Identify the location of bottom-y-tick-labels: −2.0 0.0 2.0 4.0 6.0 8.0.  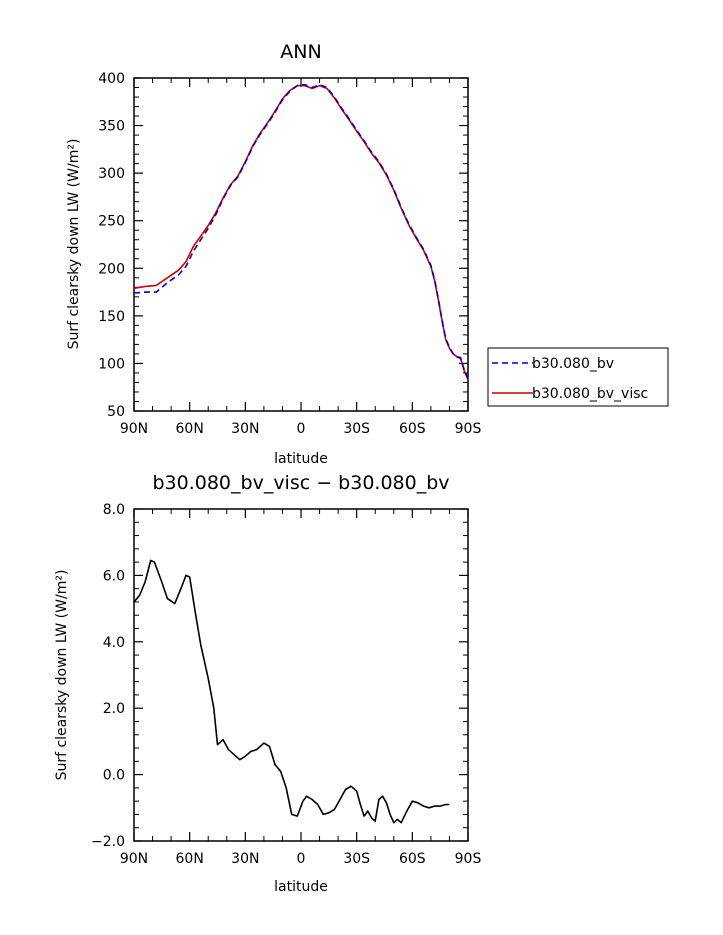
(108, 676).